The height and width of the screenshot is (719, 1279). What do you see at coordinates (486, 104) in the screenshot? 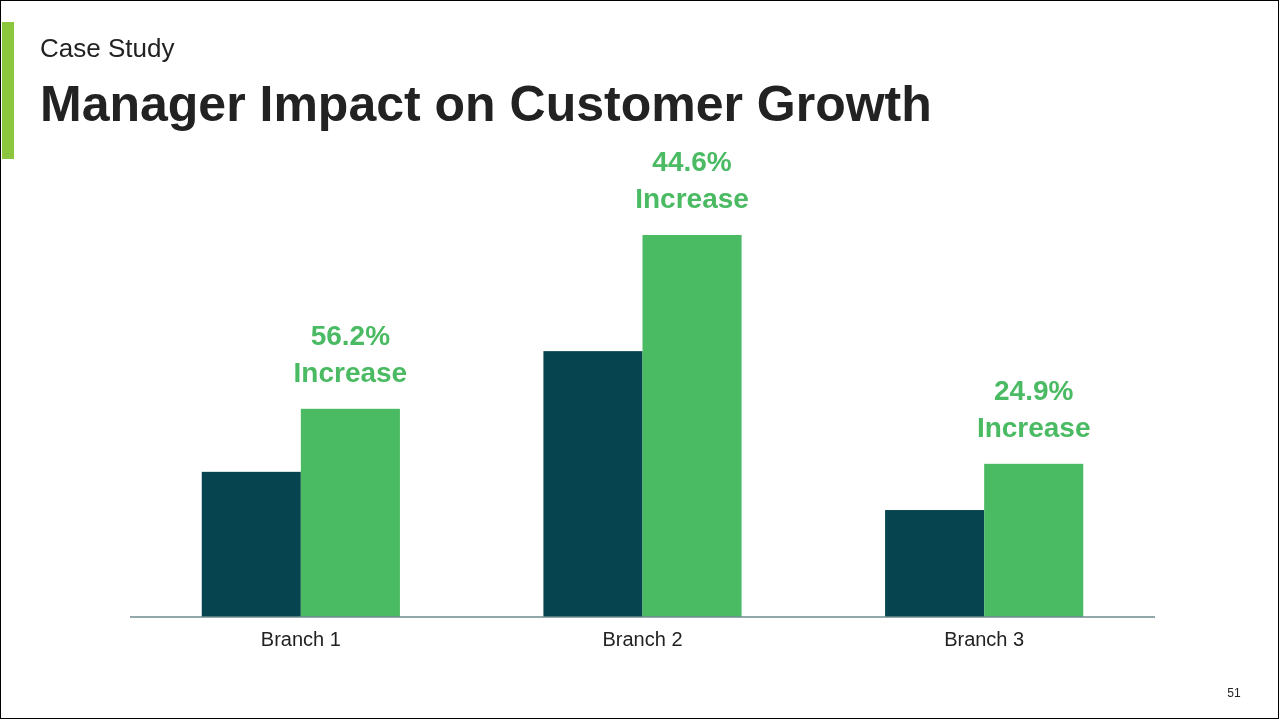
I see `chart-title: Manager Impact on Customer Growth` at bounding box center [486, 104].